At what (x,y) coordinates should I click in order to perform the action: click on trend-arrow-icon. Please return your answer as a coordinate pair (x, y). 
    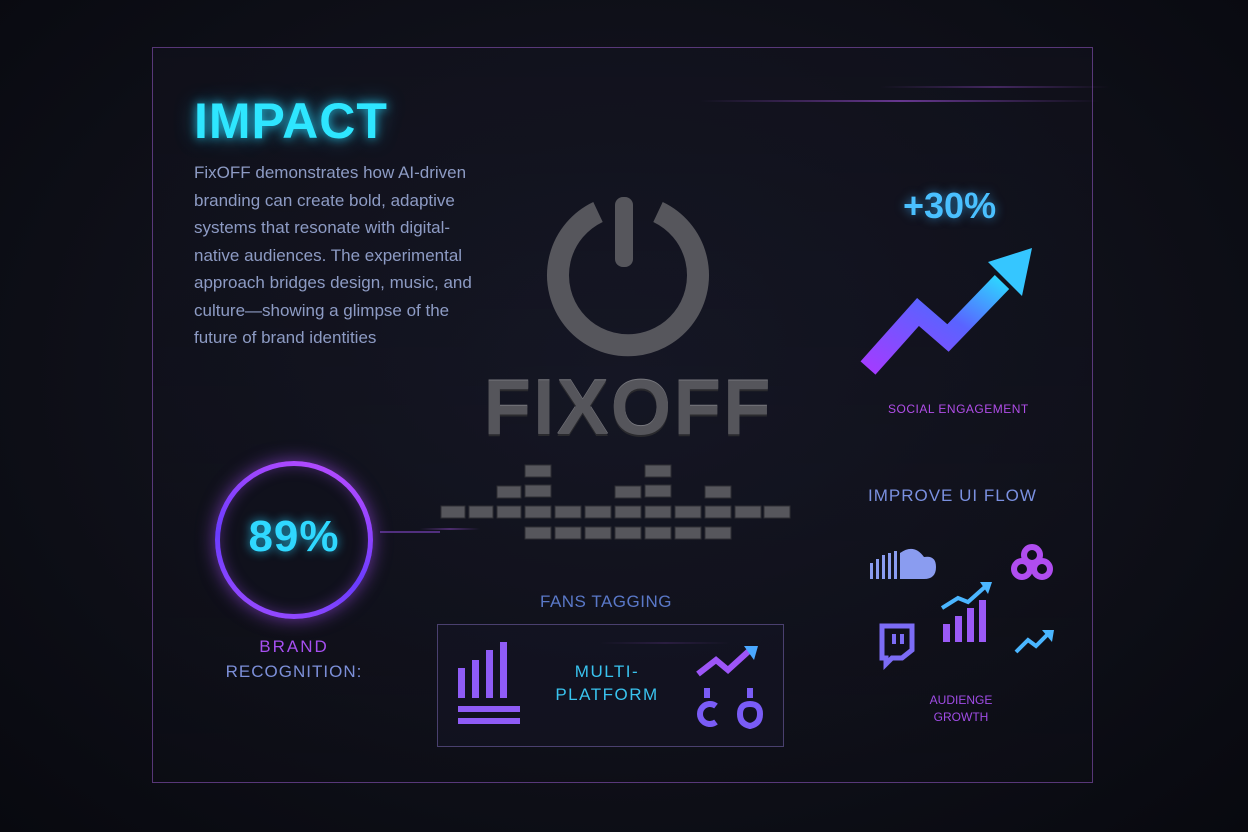
    Looking at the image, I should click on (1034, 642).